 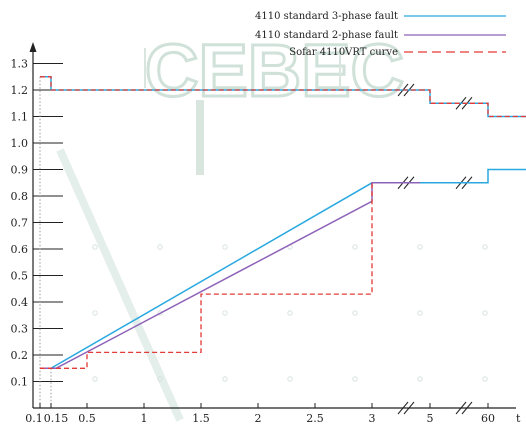 I want to click on y-tick-label: 0.5, so click(x=20, y=276).